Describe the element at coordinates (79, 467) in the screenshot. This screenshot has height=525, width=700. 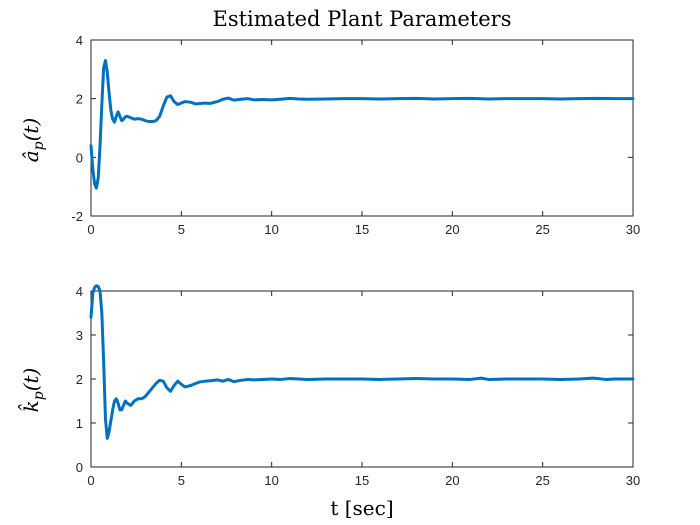
I see `subplot-bottom-y-tick-label: 0` at that location.